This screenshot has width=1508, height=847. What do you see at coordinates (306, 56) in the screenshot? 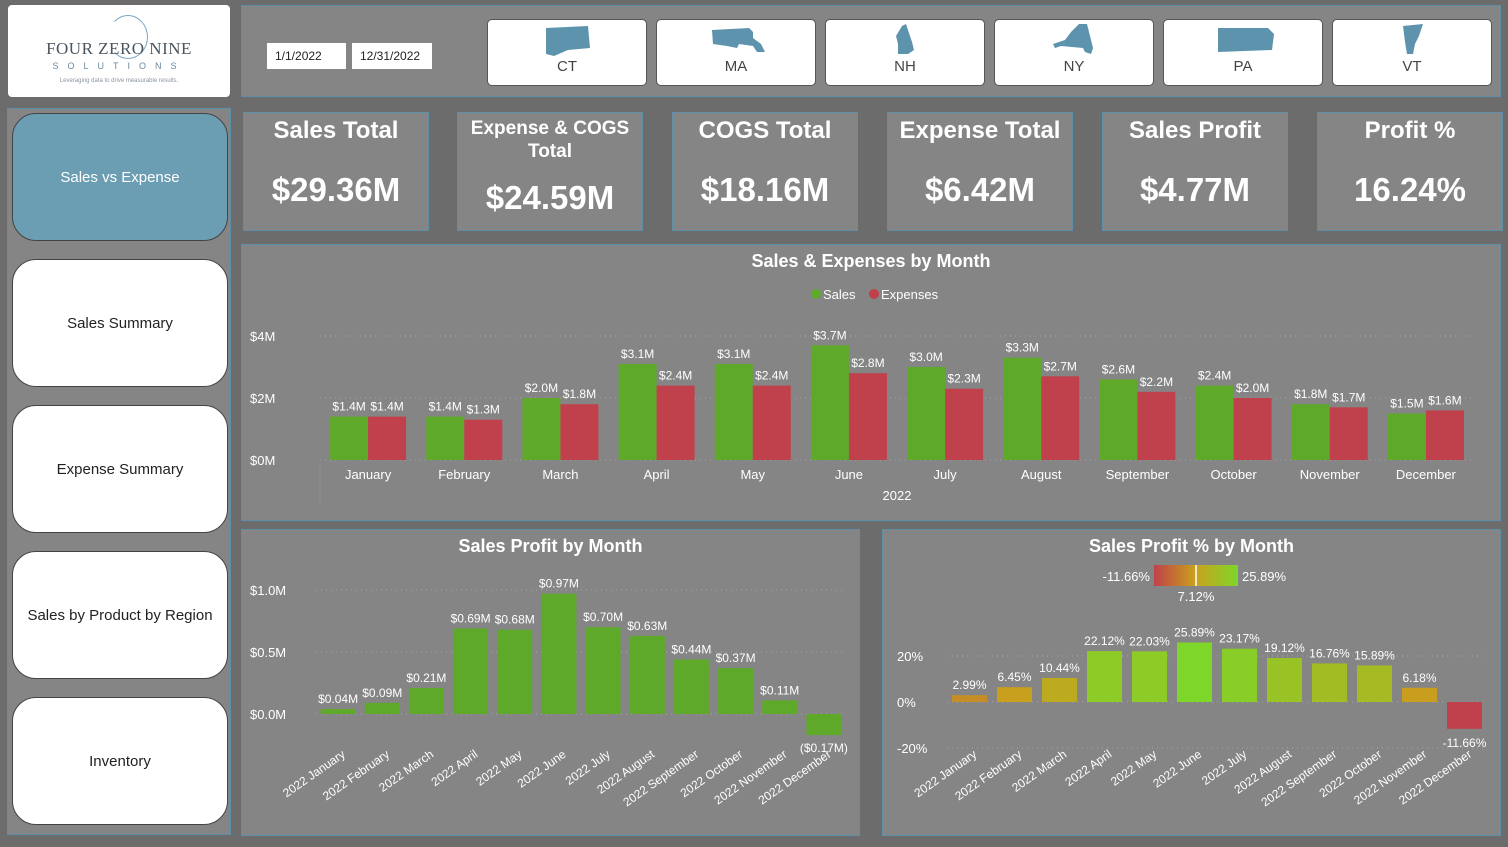
I see `start-date-input: 1/1/2022` at bounding box center [306, 56].